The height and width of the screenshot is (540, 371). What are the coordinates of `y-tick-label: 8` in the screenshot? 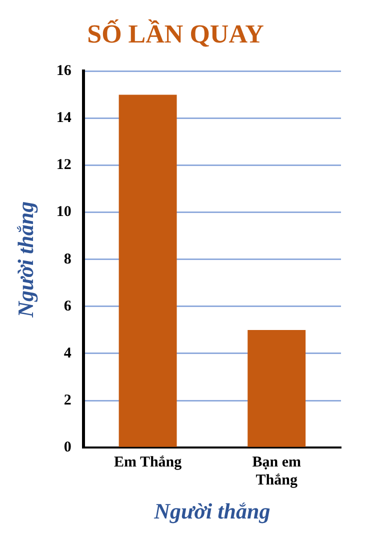 It's located at (68, 259).